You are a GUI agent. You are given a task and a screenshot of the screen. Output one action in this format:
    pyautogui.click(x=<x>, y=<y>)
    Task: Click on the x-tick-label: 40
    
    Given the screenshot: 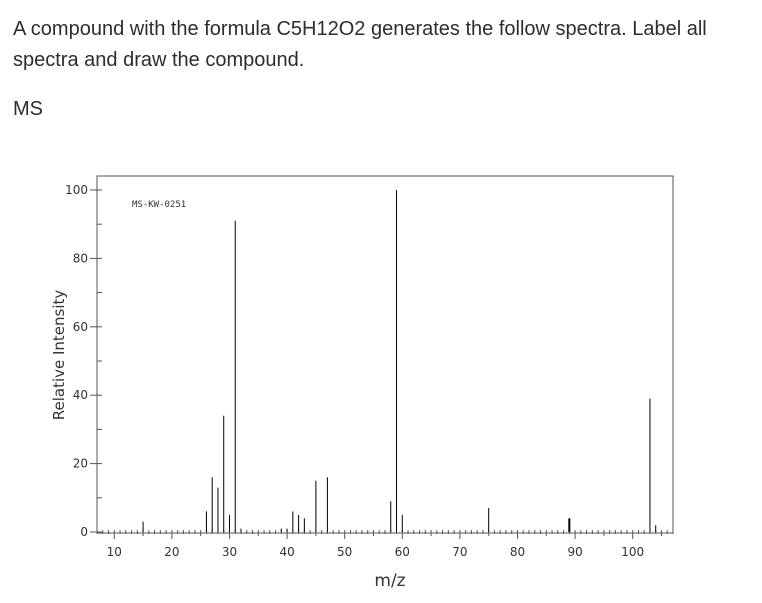 What is the action you would take?
    pyautogui.click(x=286, y=552)
    